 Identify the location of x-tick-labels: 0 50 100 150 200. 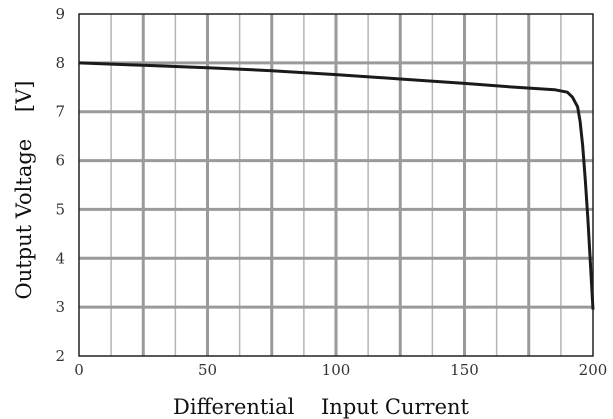
(340, 370).